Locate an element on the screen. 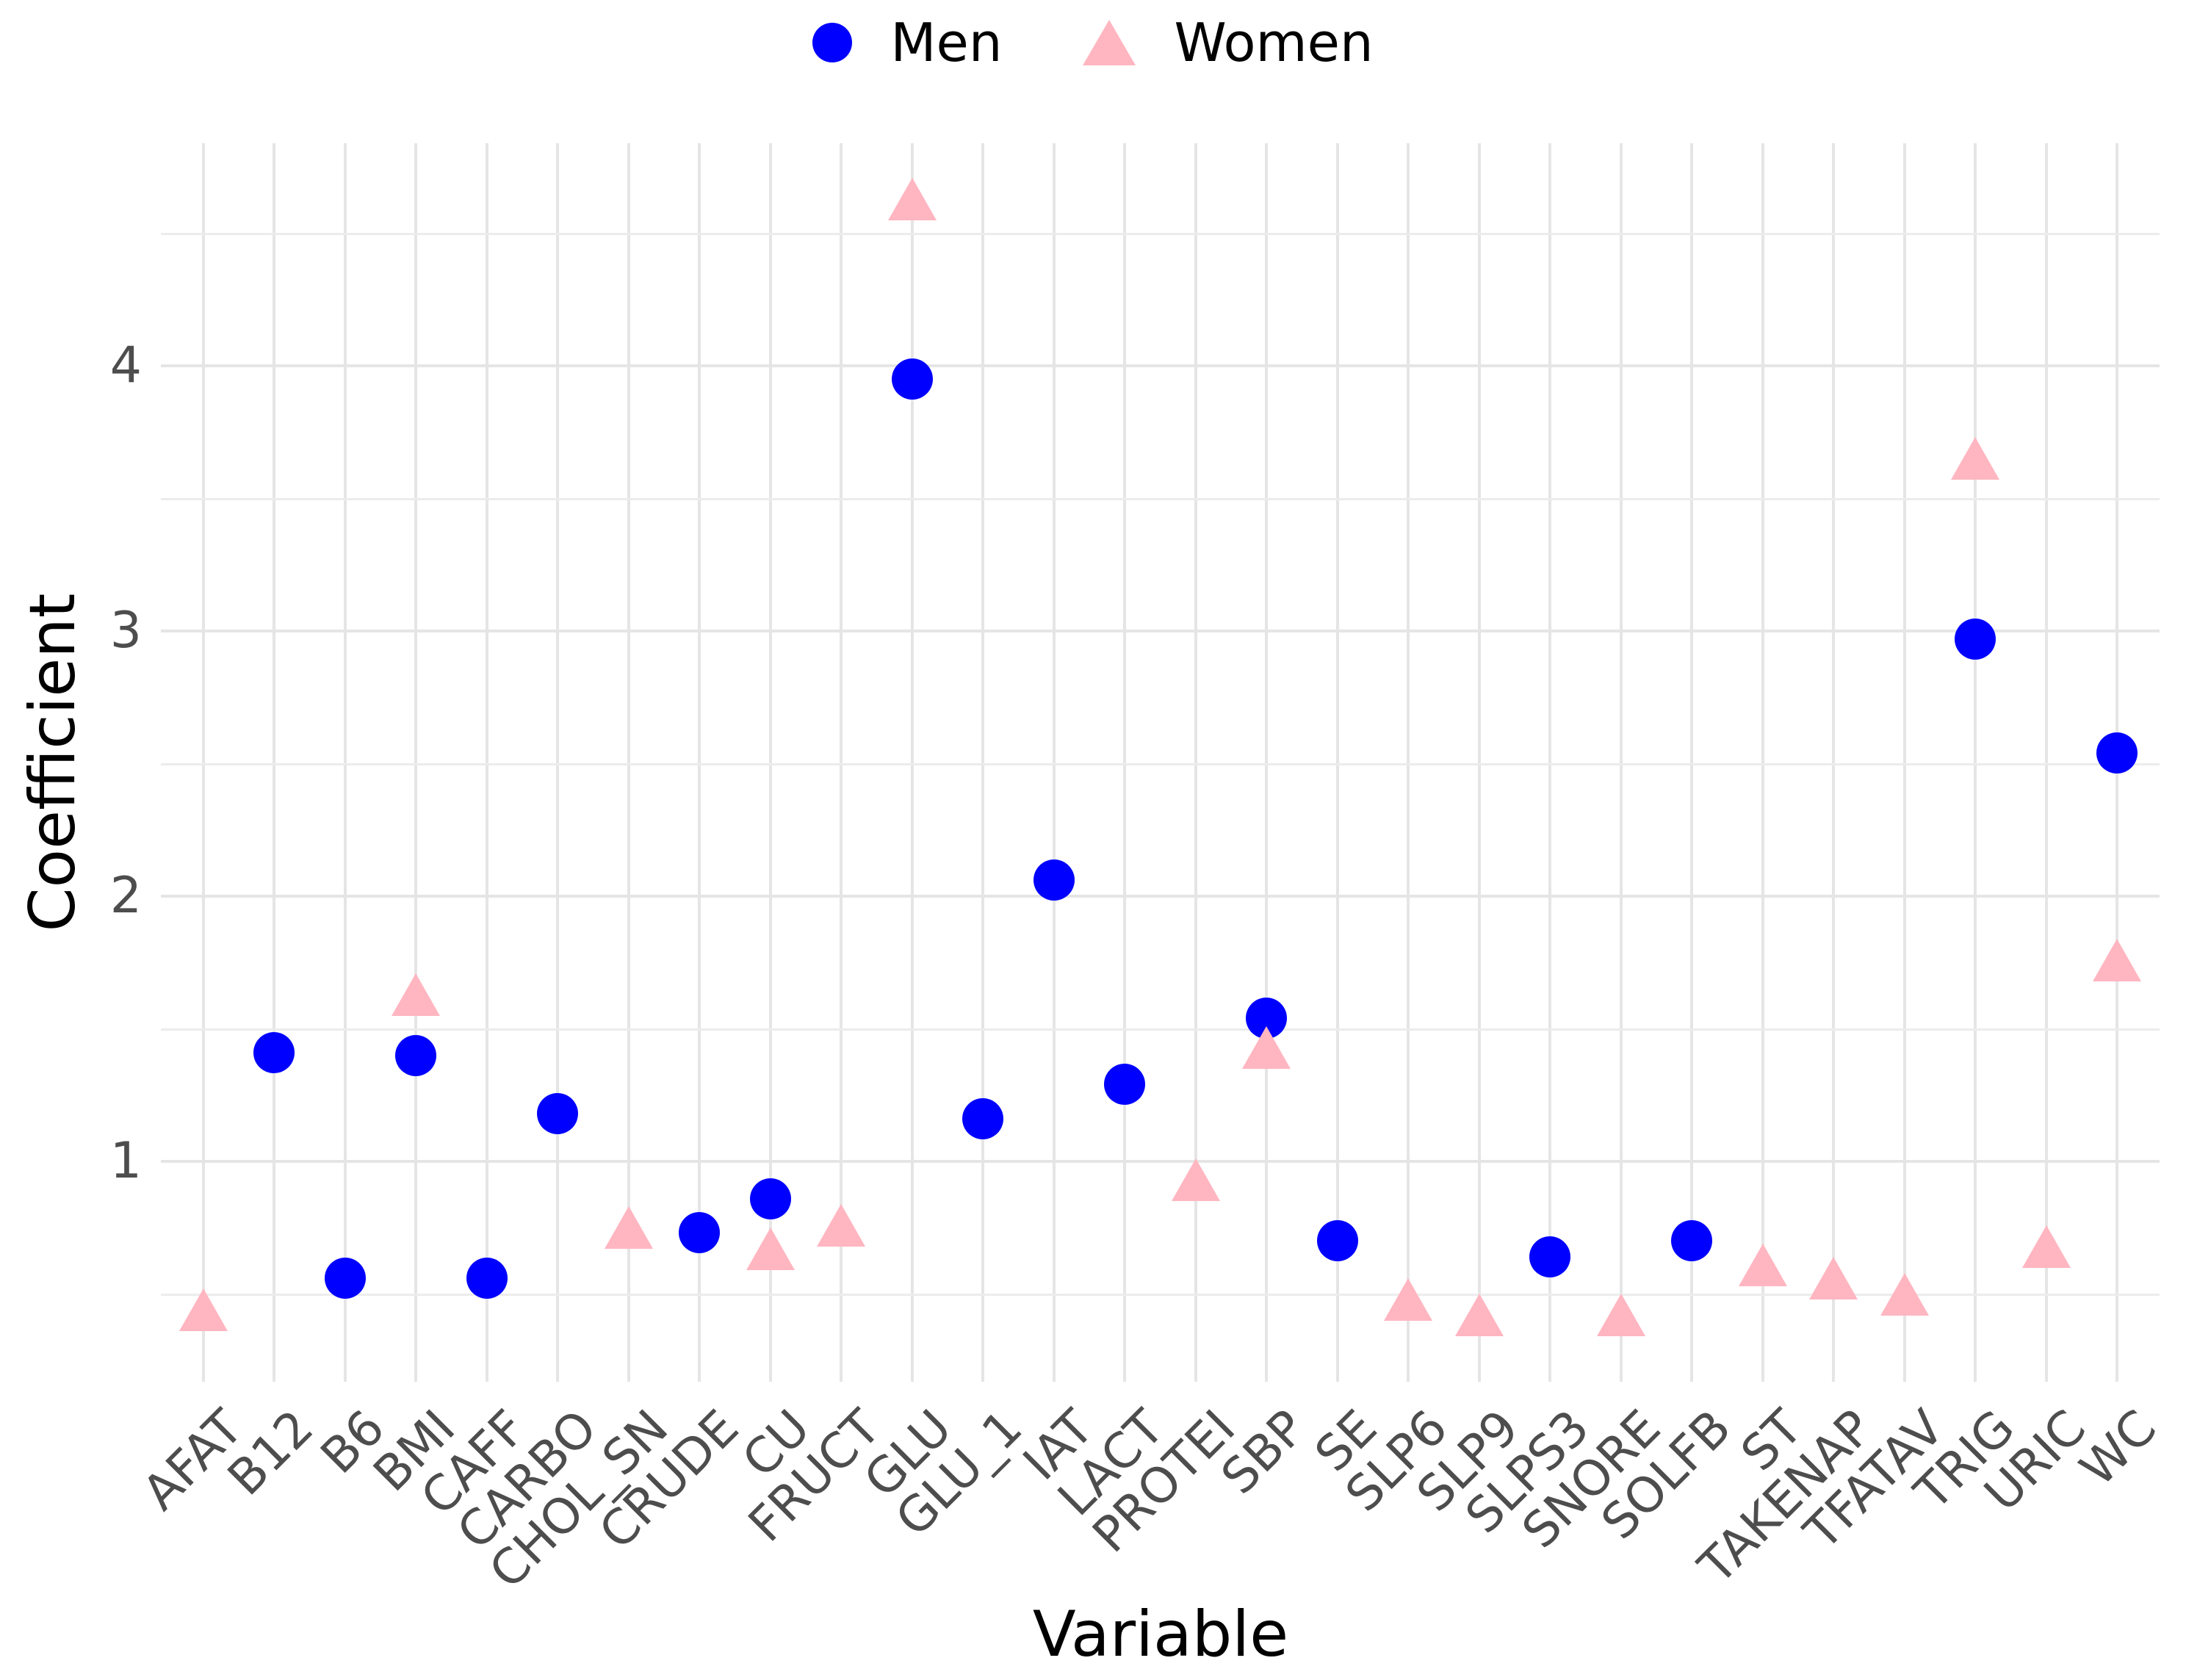 Image resolution: width=2186 pixels, height=1680 pixels. point-women-glu is located at coordinates (912, 198).